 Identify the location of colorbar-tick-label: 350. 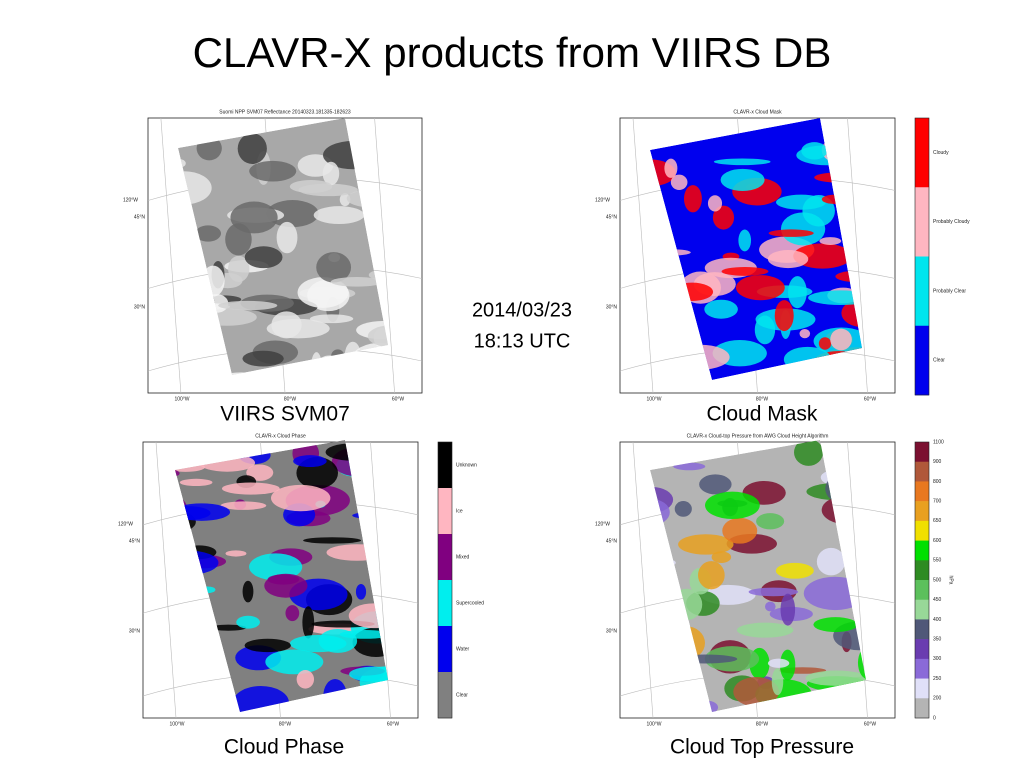
(937, 639).